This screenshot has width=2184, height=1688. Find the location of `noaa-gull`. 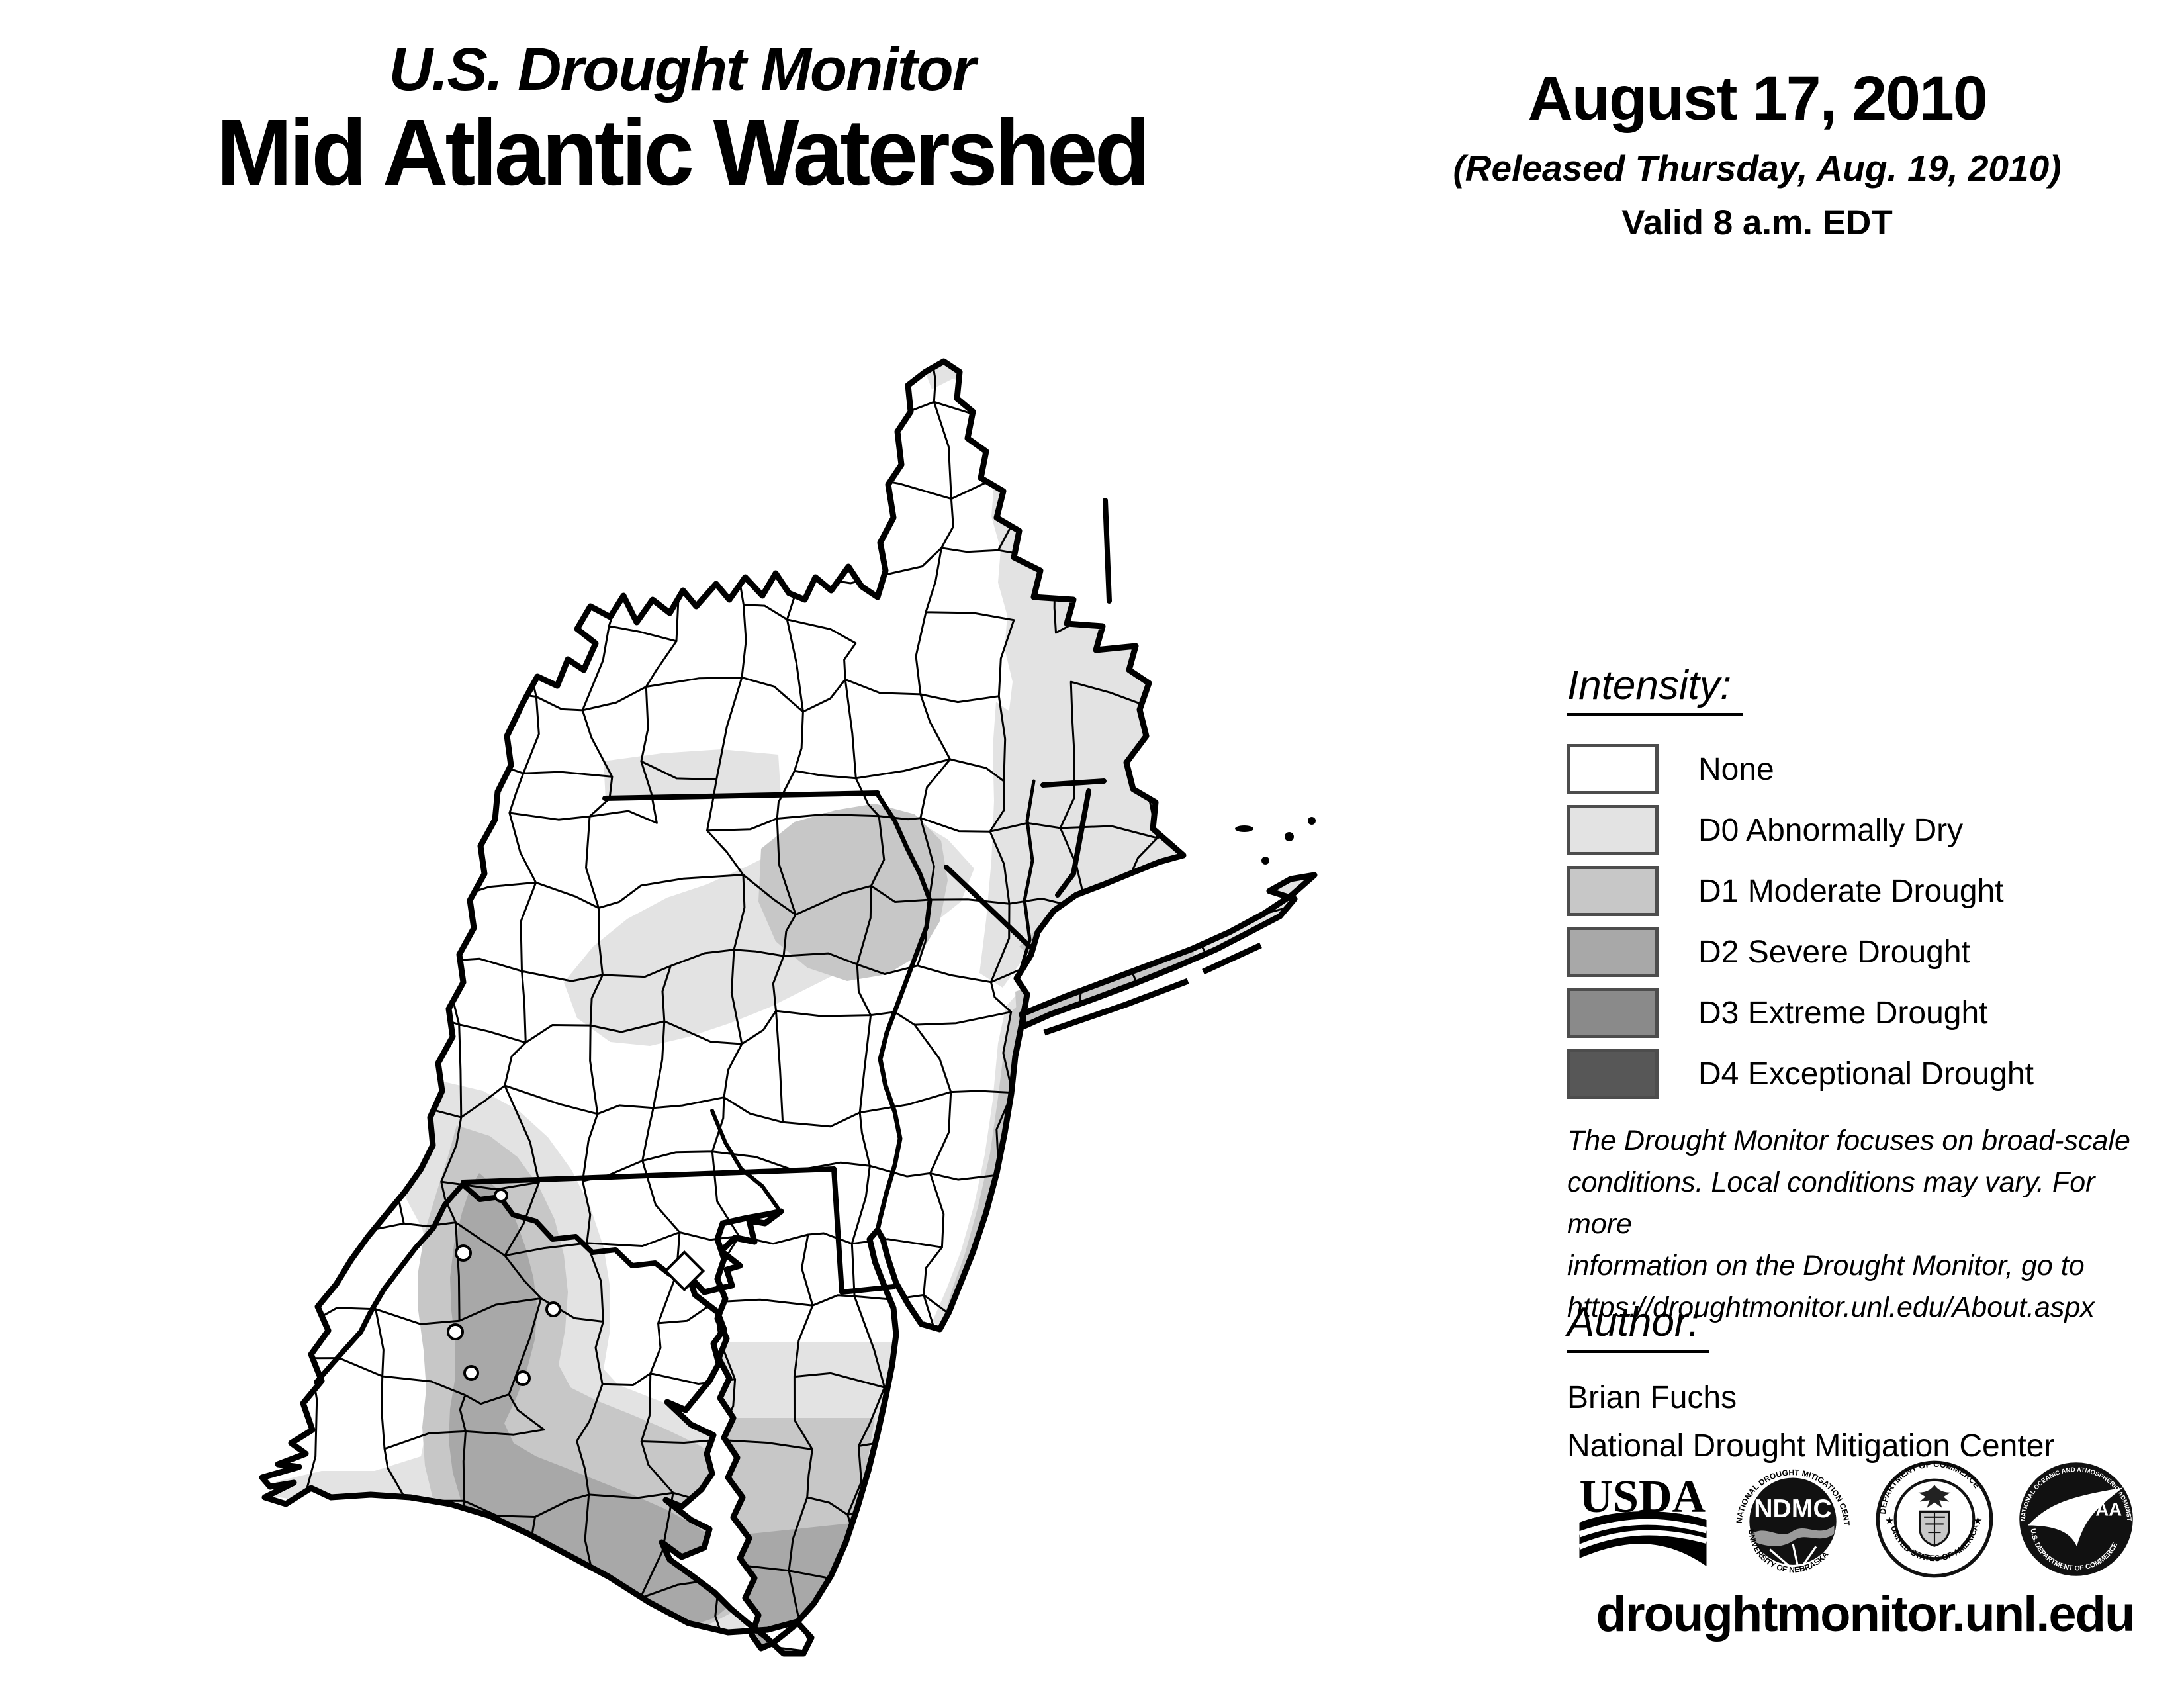

noaa-gull is located at coordinates (2075, 1517).